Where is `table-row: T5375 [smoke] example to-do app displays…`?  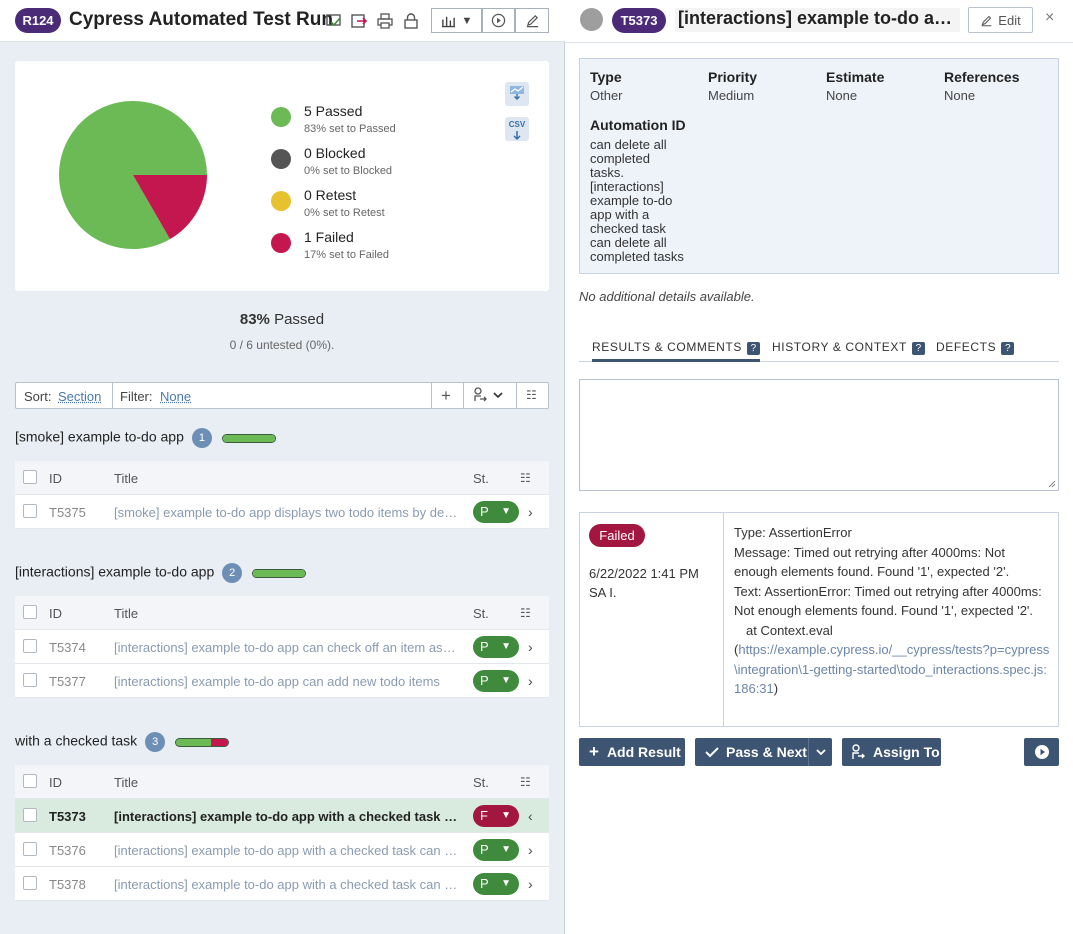
table-row: T5375 [smoke] example to-do app displays… is located at coordinates (282, 512).